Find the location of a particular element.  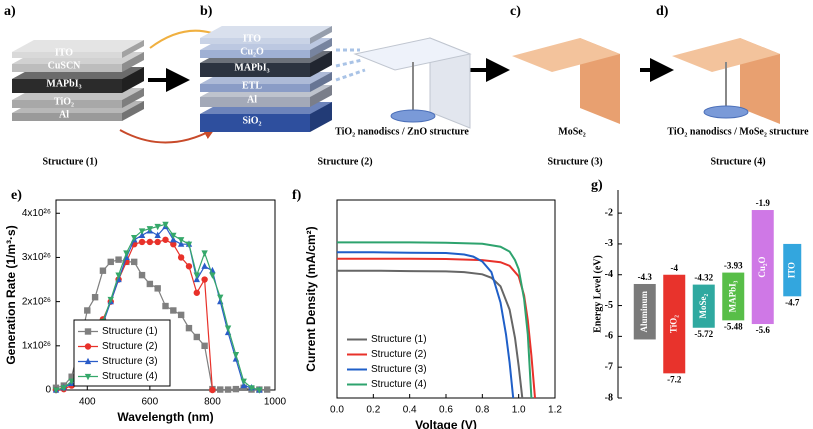

panel-label: b) is located at coordinates (206, 11).